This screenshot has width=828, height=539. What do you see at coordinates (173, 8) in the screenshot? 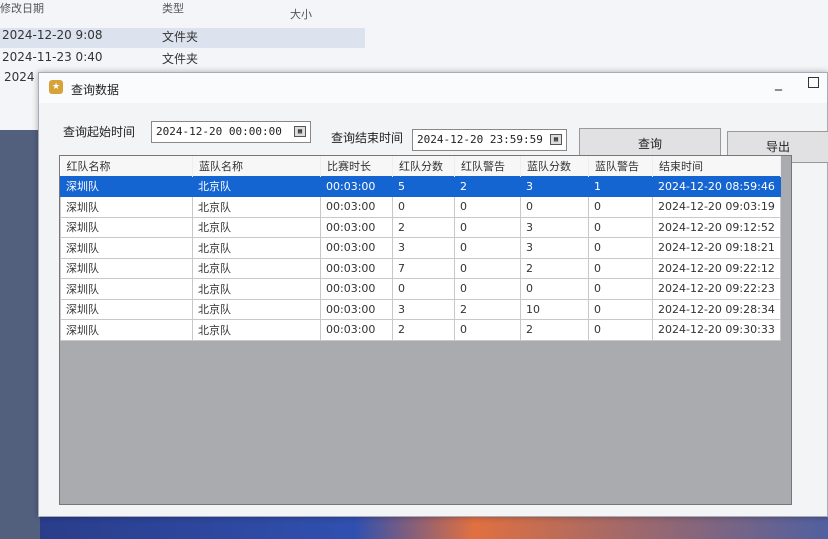
I see `column-header-type: 类型` at bounding box center [173, 8].